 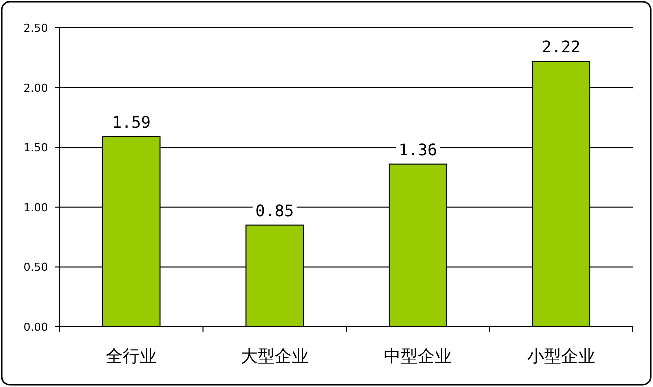 I want to click on data-label: 1.36, so click(x=418, y=150).